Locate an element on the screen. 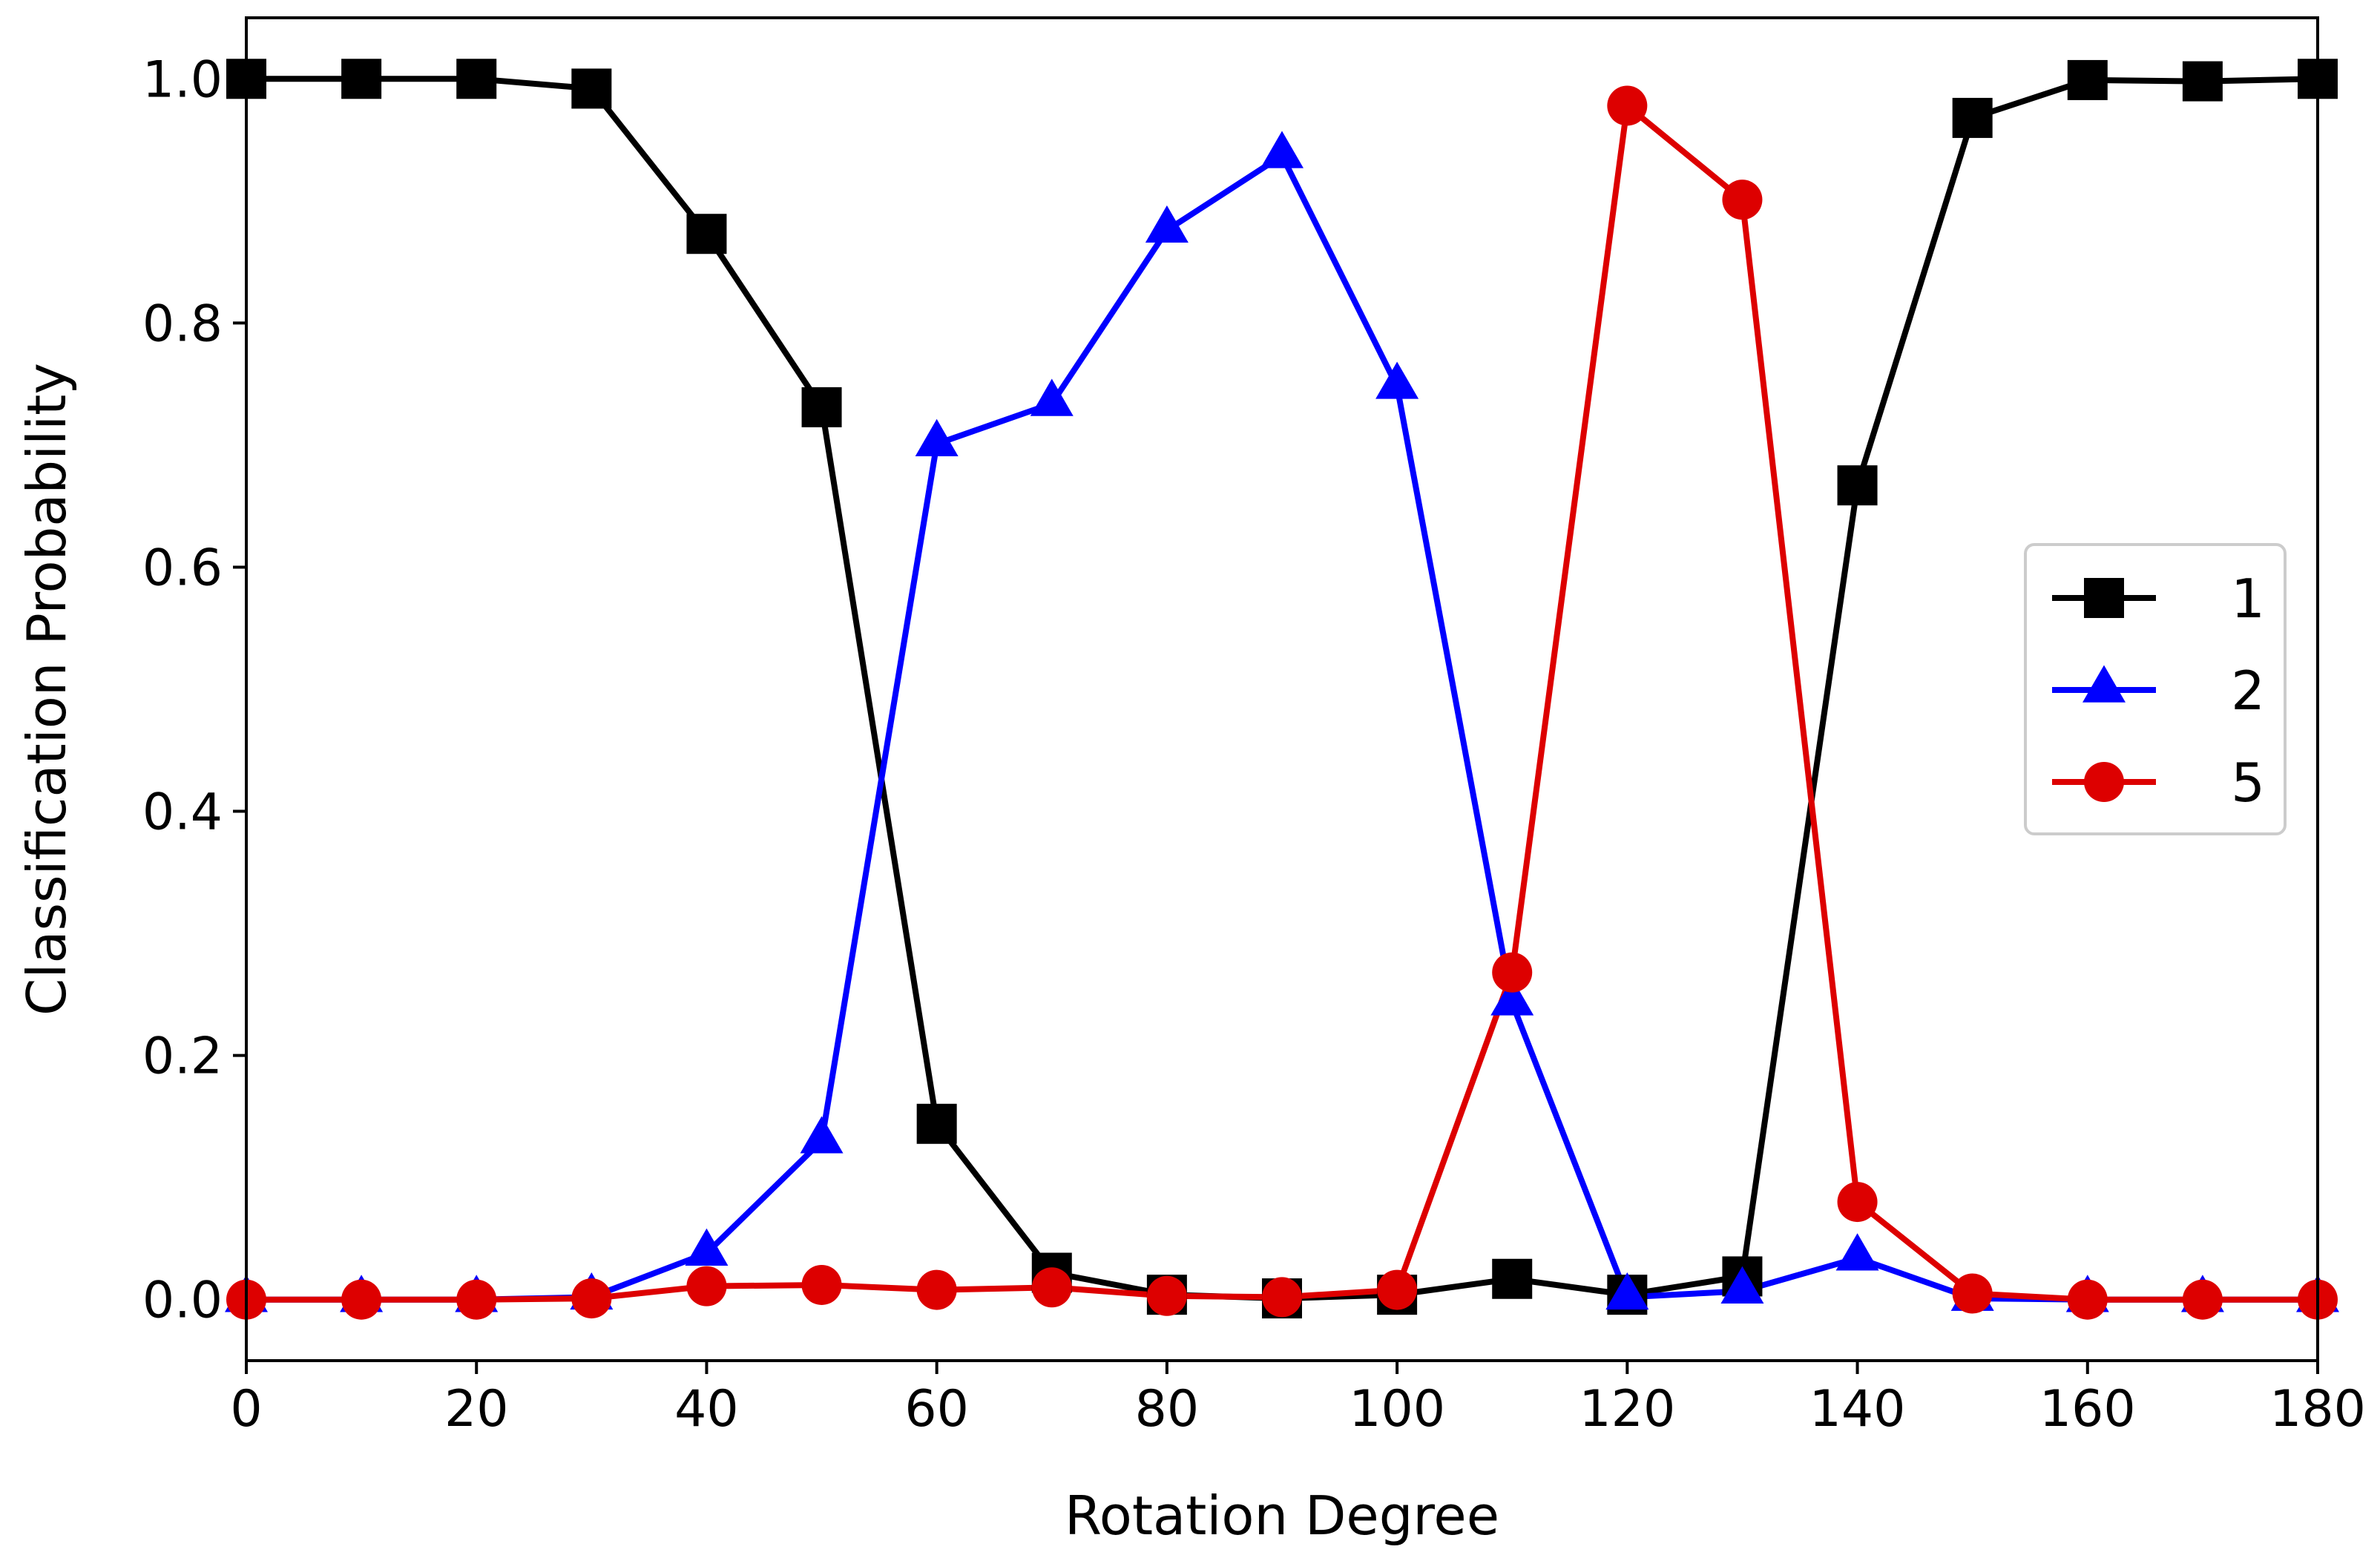 The width and height of the screenshot is (2380, 1558). x-tick-label: 100 is located at coordinates (1397, 1409).